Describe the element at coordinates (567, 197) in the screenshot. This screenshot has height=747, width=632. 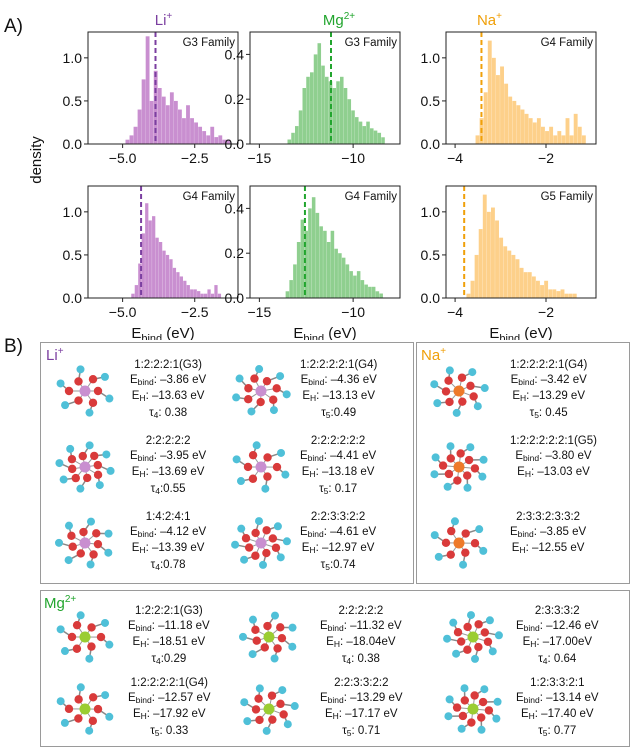
I see `family-label: G5 Family` at that location.